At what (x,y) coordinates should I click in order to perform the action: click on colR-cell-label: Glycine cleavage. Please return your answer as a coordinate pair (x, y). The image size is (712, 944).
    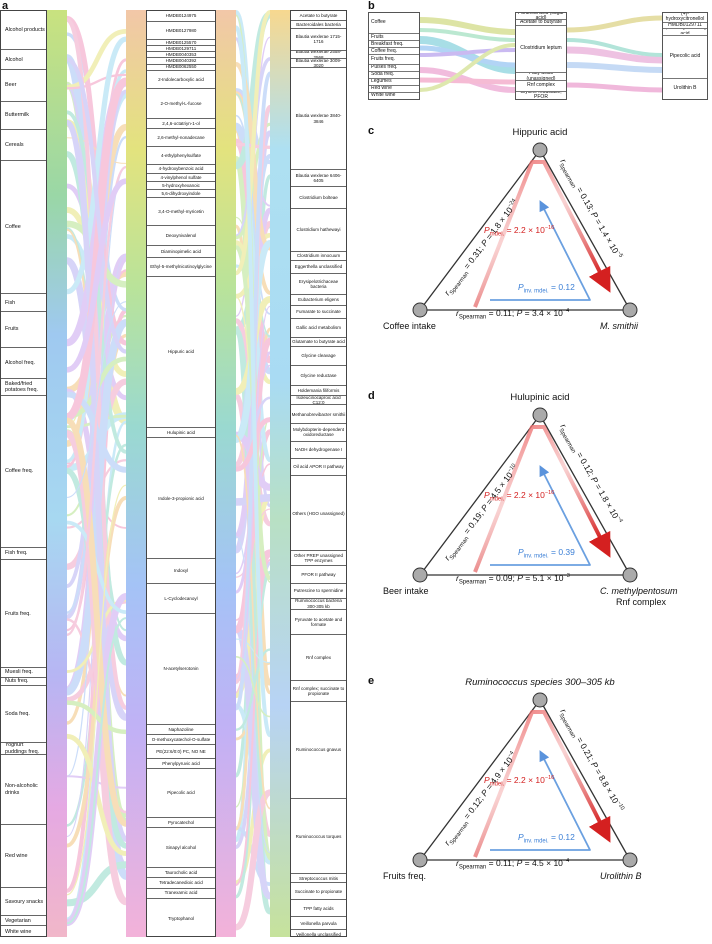
    Looking at the image, I should click on (318, 356).